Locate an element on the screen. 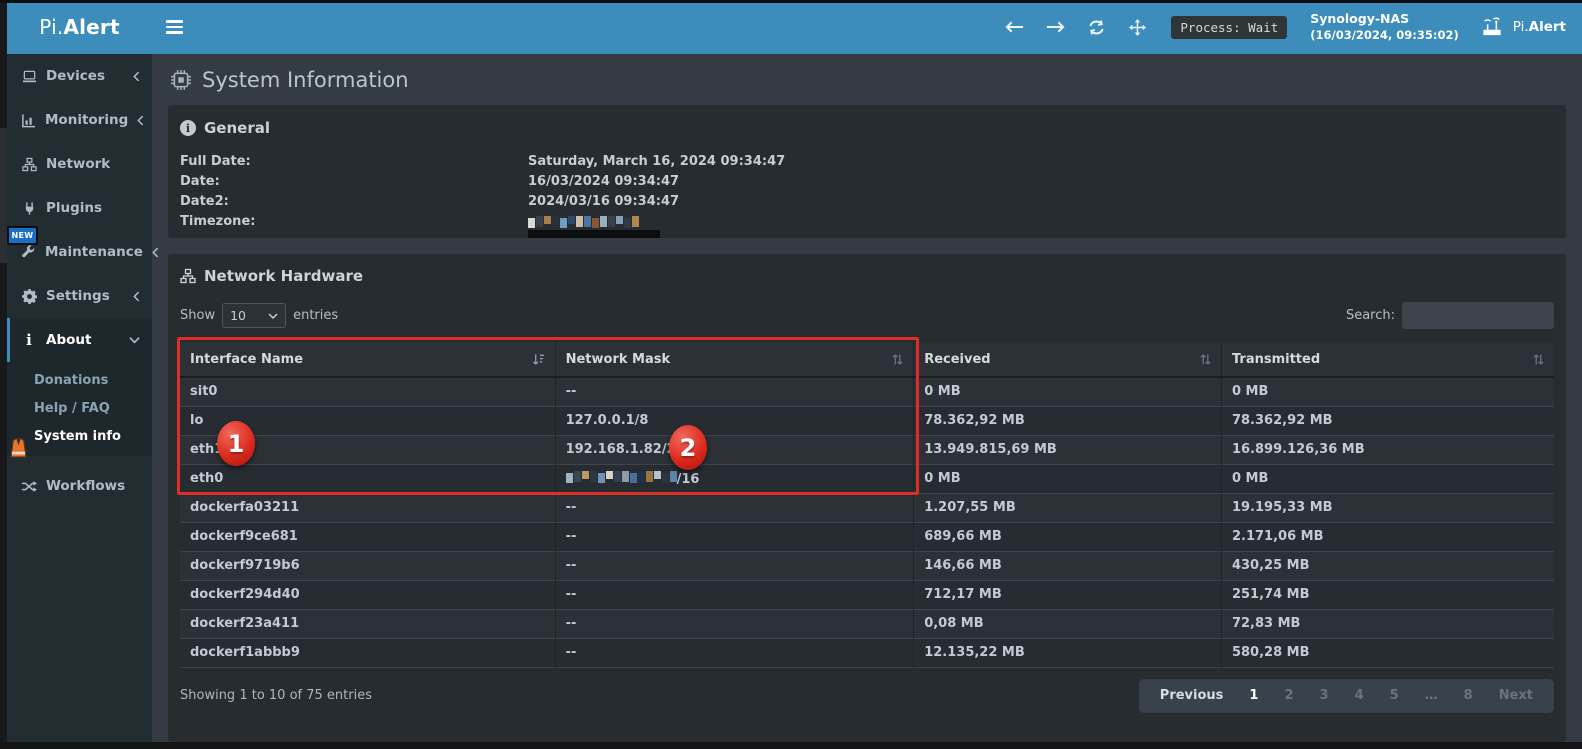  kv-value: Saturday, March 16, 2024 09:34:47 is located at coordinates (657, 161).